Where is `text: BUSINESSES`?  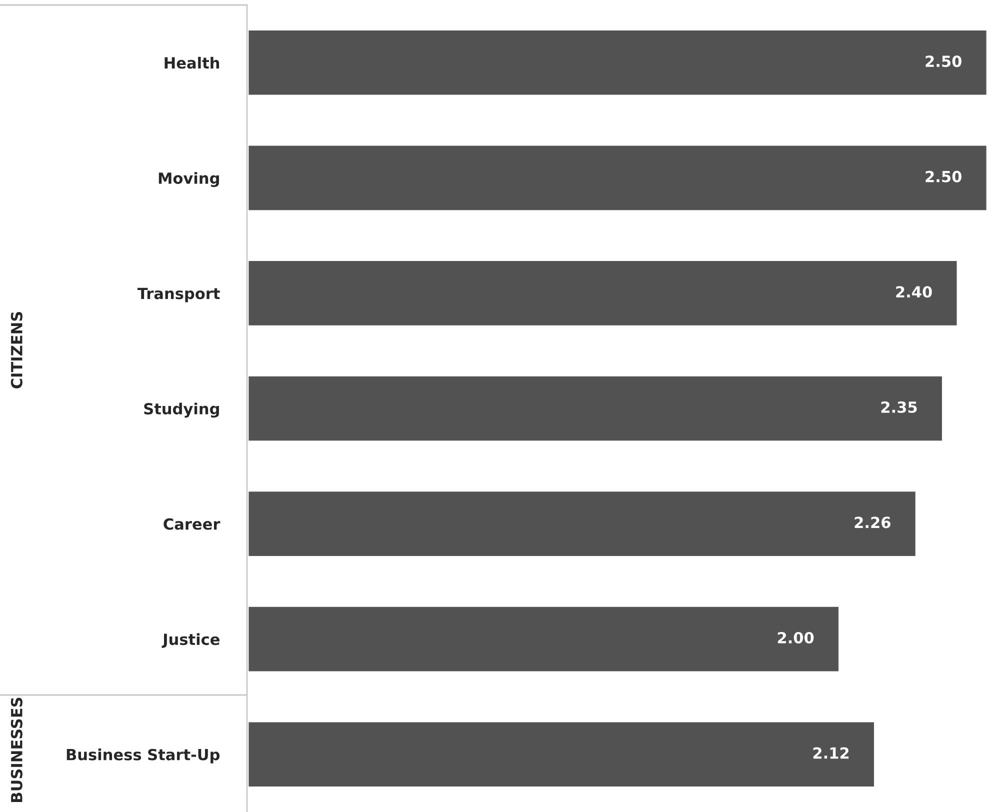
text: BUSINESSES is located at coordinates (16, 750).